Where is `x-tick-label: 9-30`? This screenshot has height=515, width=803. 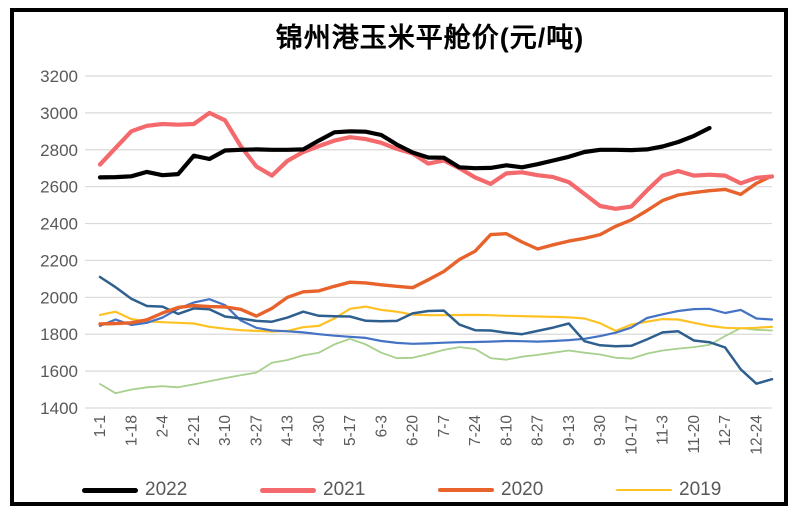
x-tick-label: 9-30 is located at coordinates (600, 430).